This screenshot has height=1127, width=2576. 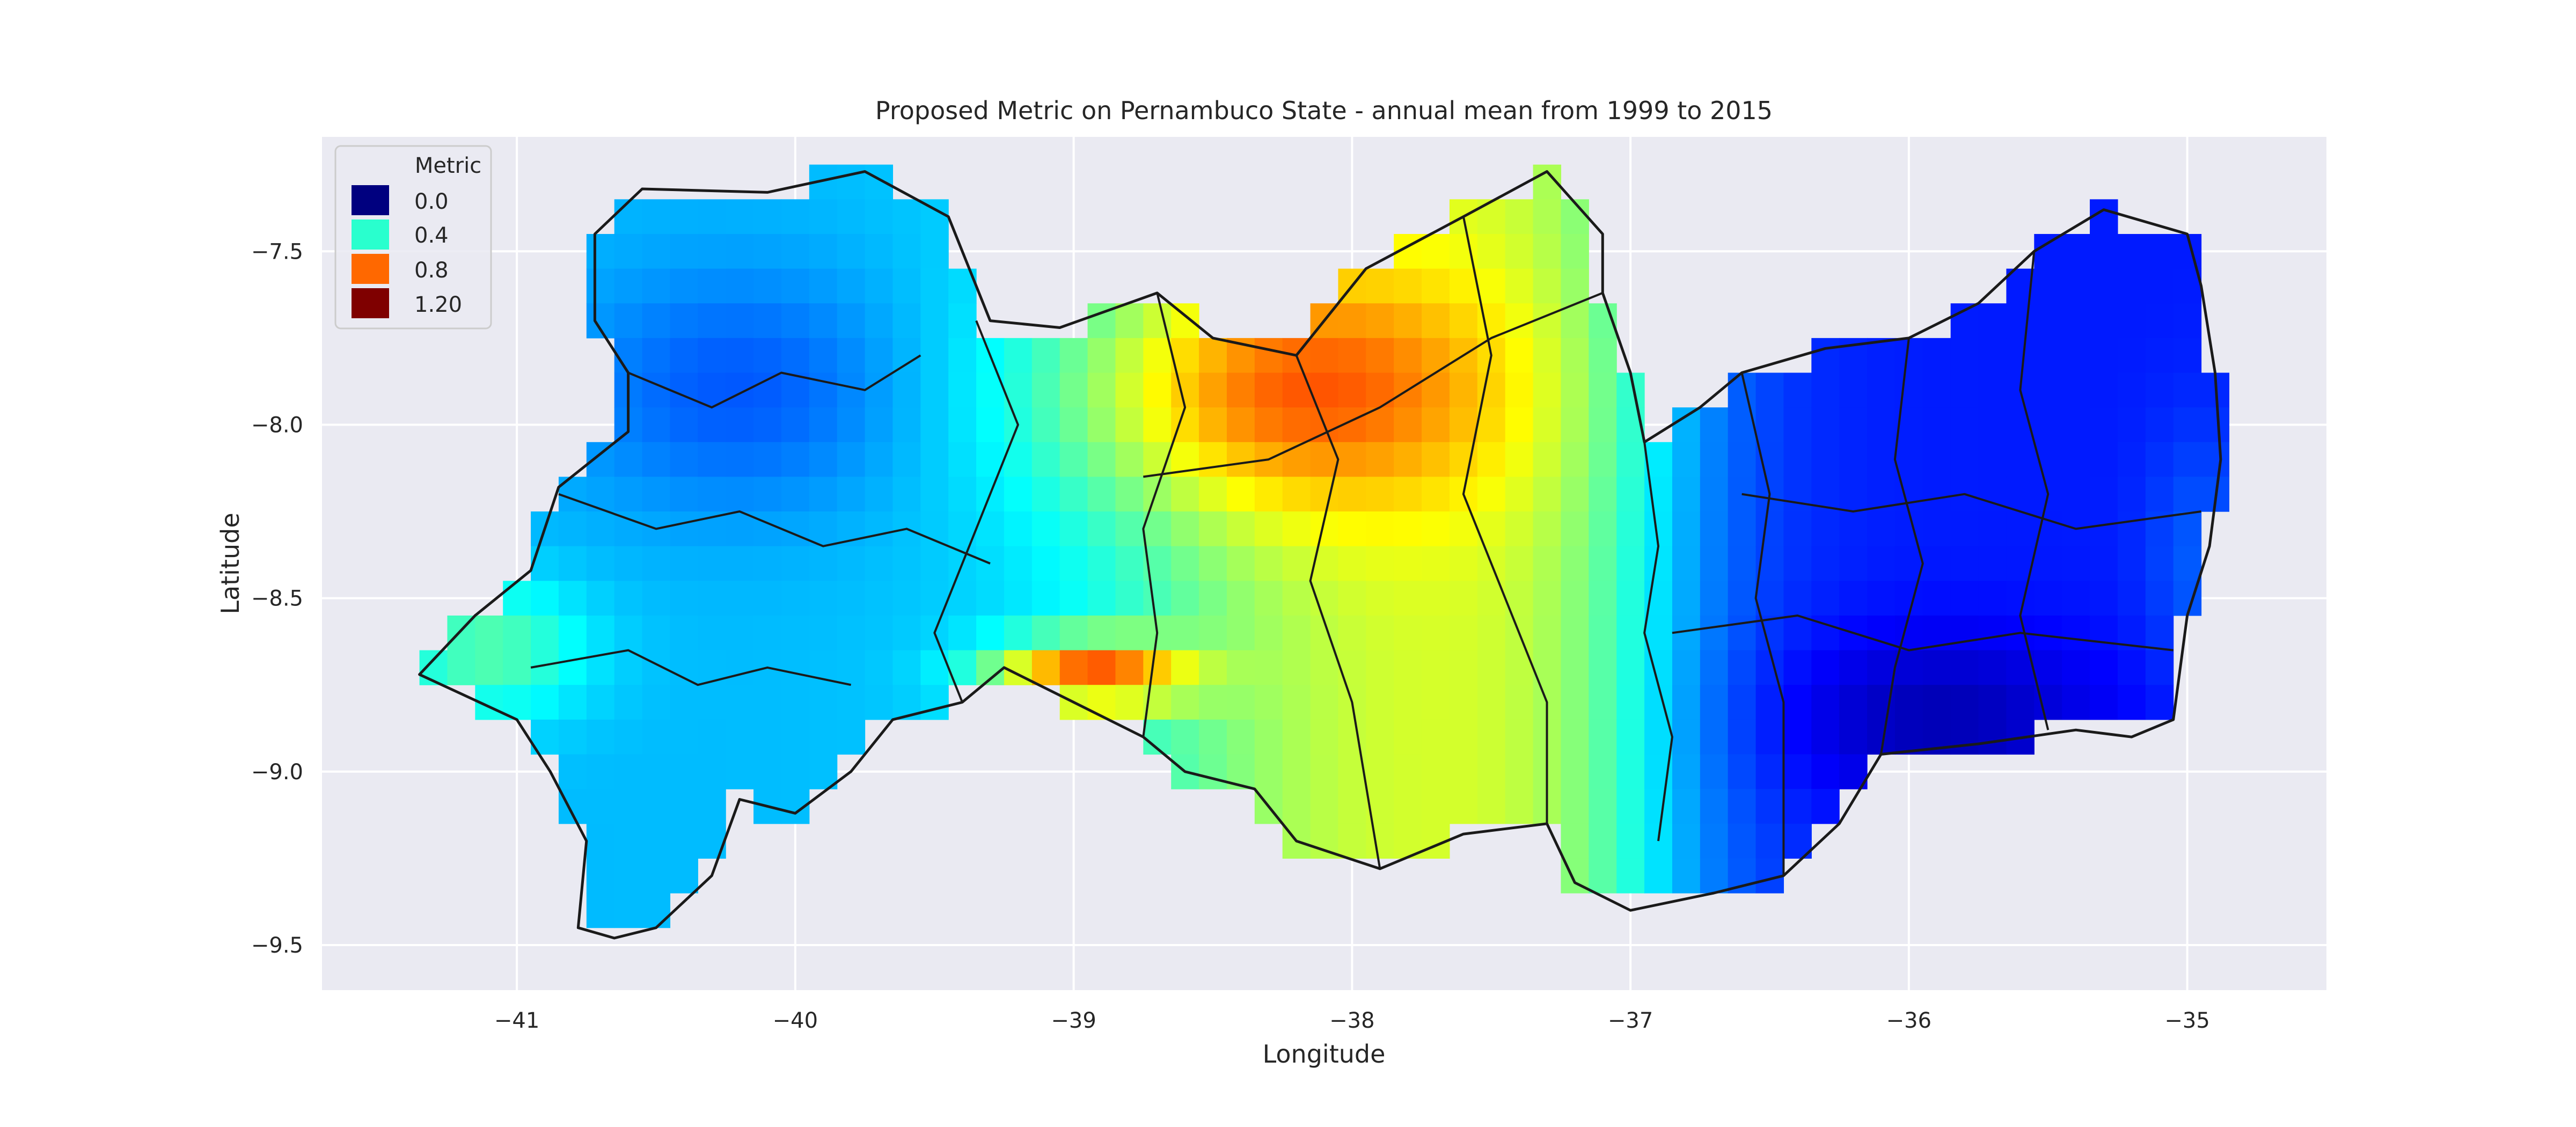 I want to click on y-tick-label: −8.0, so click(x=277, y=425).